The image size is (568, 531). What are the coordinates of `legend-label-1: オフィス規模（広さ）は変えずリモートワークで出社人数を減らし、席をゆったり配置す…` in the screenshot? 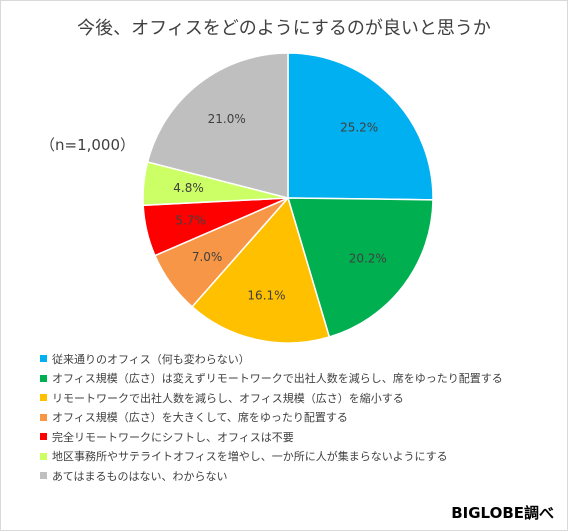 It's located at (277, 379).